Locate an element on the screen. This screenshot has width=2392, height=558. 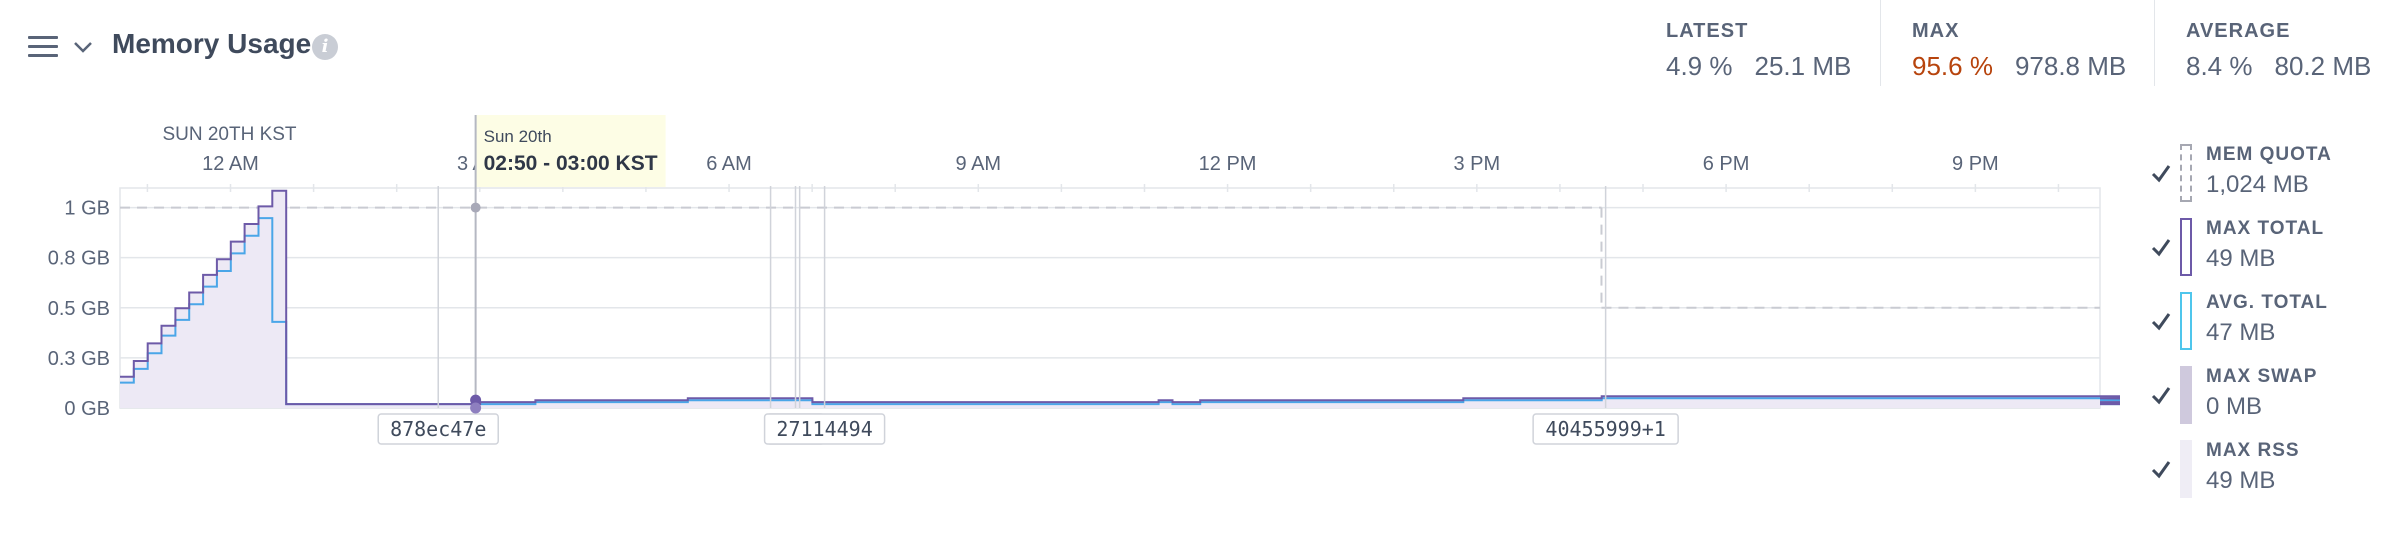
event-marker-label: 27114494 is located at coordinates (824, 429).